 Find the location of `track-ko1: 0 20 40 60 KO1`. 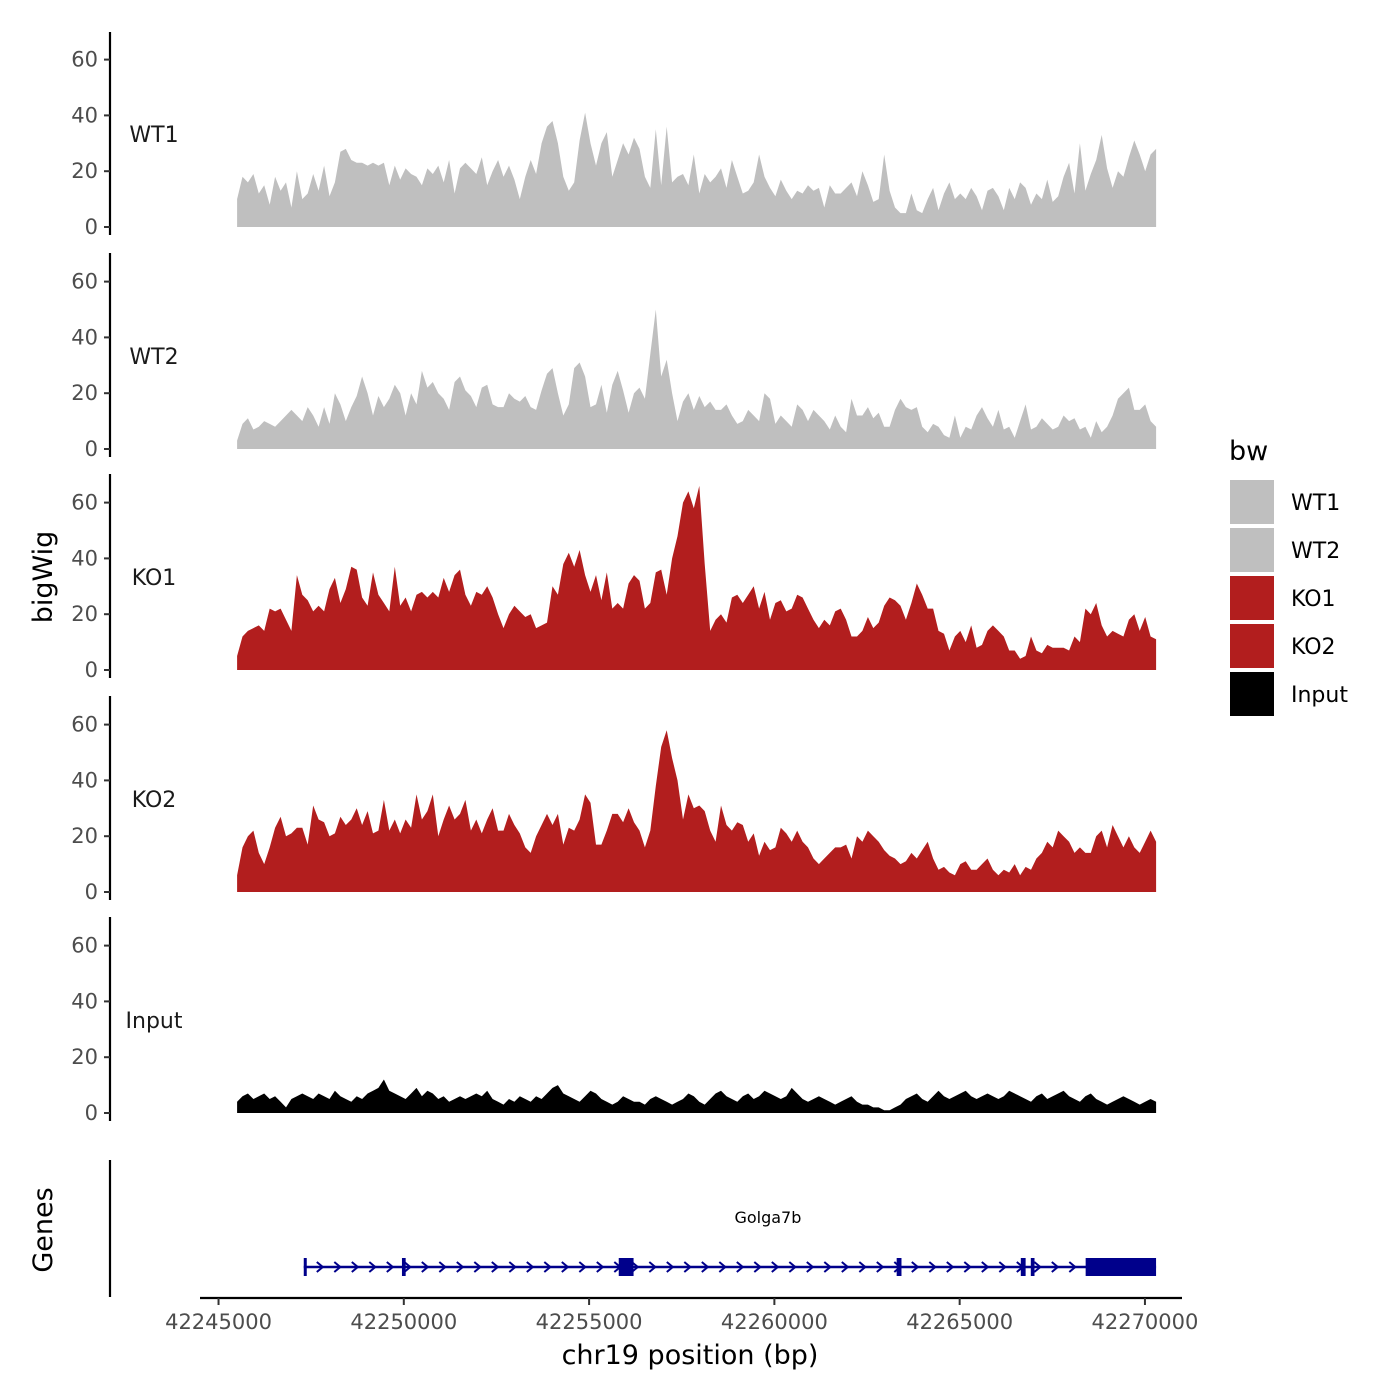

track-ko1: 0 20 40 60 KO1 is located at coordinates (614, 578).